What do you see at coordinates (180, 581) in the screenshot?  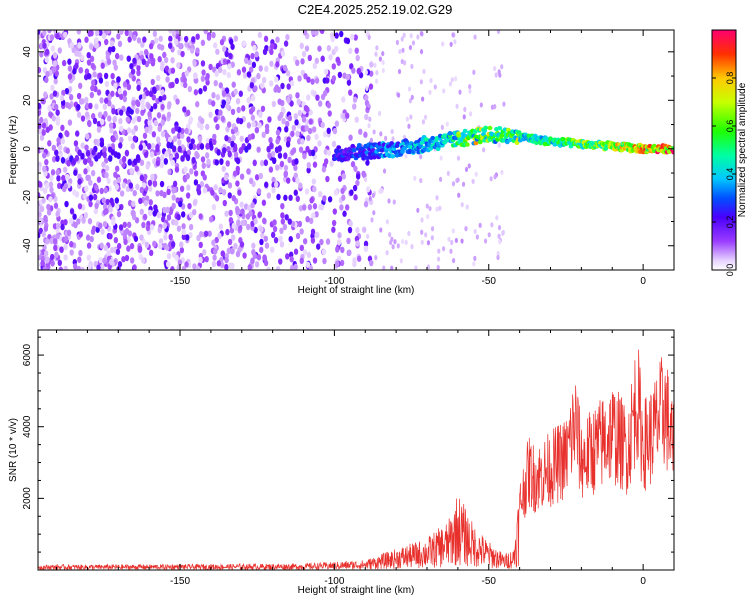 I see `snr-xtick-label: -150` at bounding box center [180, 581].